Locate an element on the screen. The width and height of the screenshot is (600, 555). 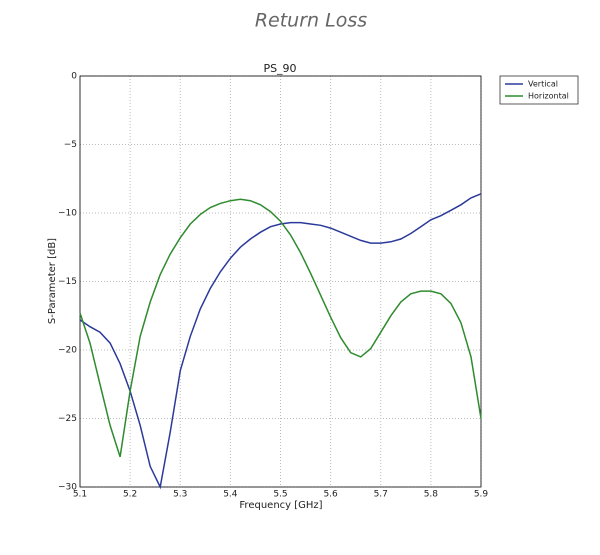
x-tick-label: 5.8 is located at coordinates (431, 495).